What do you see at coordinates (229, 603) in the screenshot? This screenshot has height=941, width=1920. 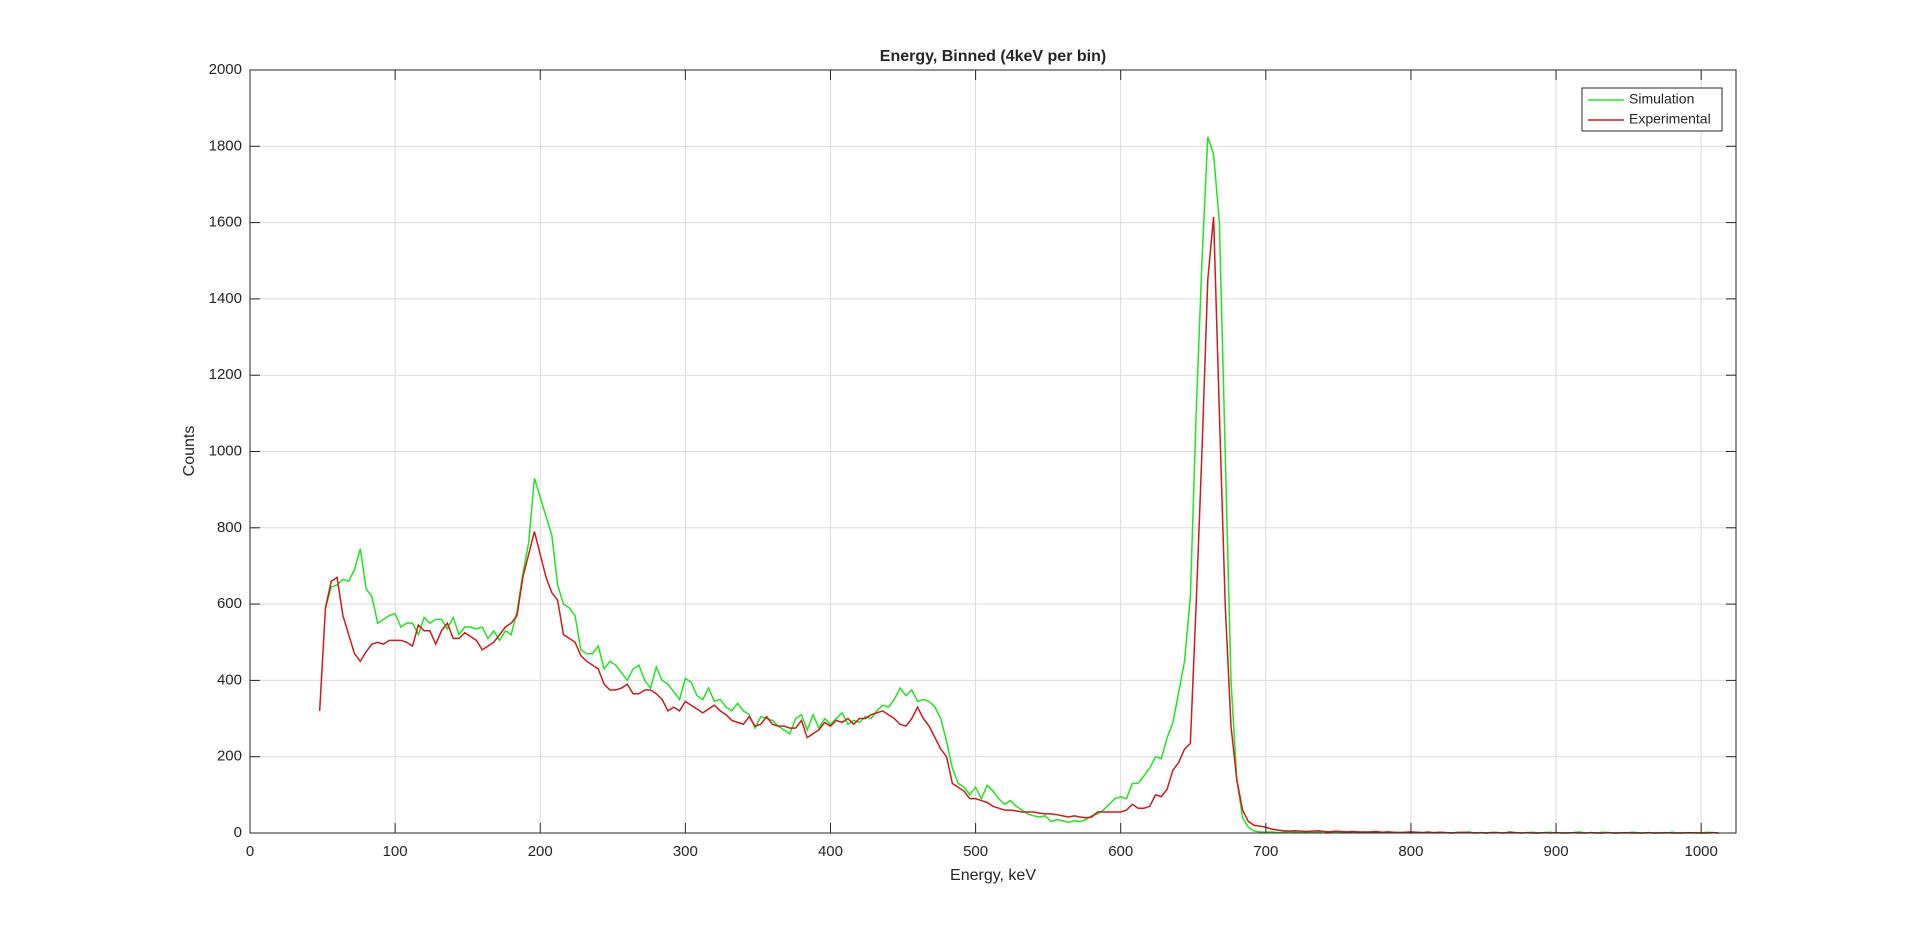 I see `y-tick-label: 600` at bounding box center [229, 603].